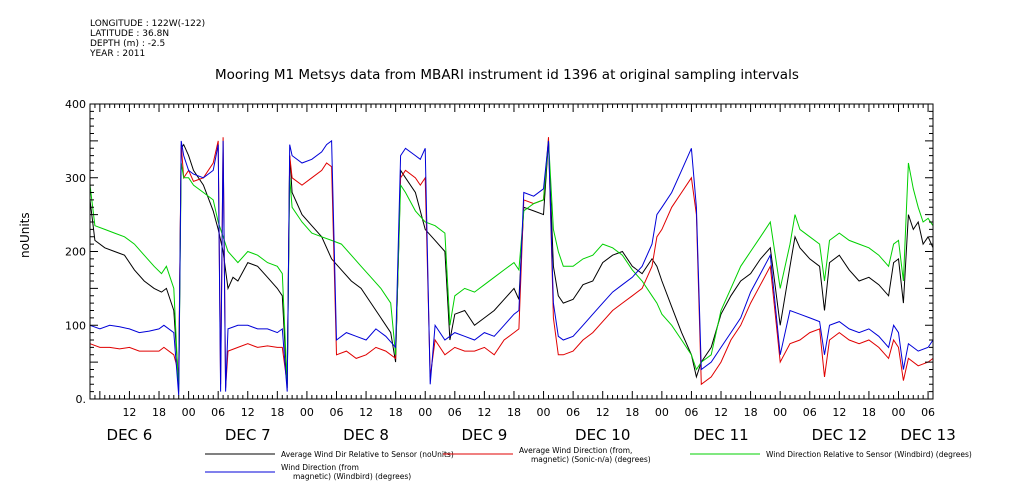 This screenshot has height=504, width=1009. What do you see at coordinates (81, 399) in the screenshot?
I see `y-tick-label: 0.` at bounding box center [81, 399].